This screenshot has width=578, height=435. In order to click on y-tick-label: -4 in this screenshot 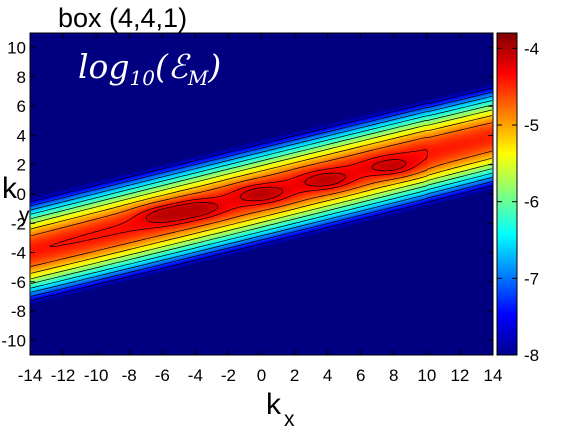, I will do `click(18, 253)`.